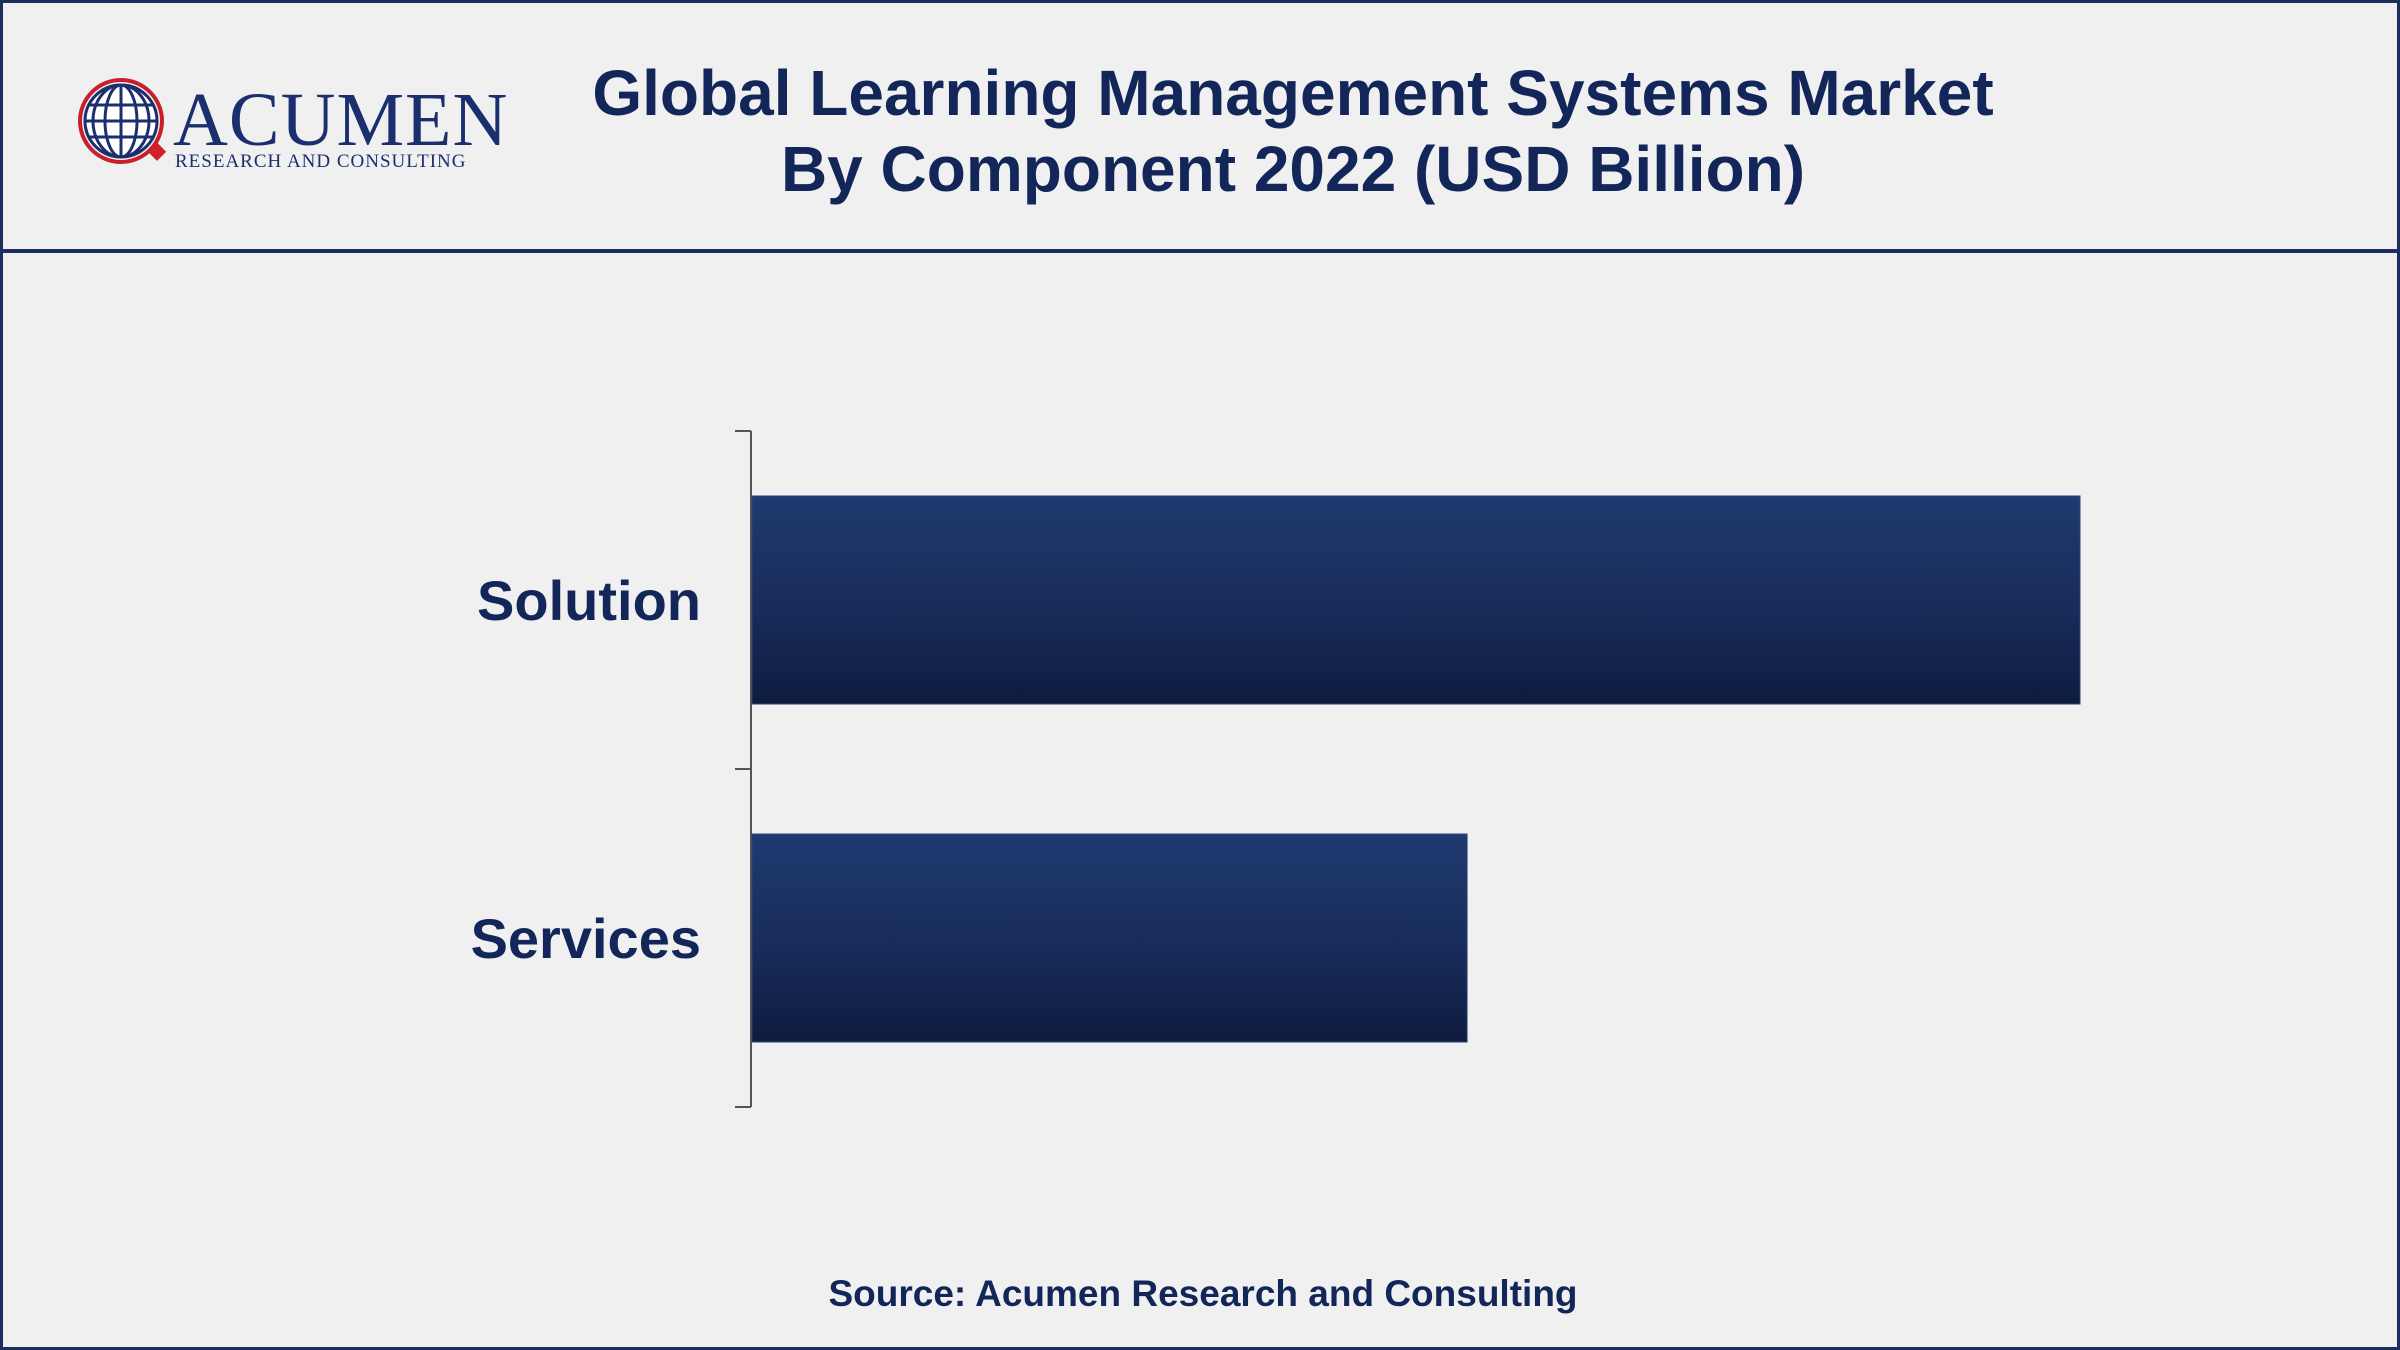 The image size is (2400, 1350). I want to click on category-label-services: Services, so click(586, 938).